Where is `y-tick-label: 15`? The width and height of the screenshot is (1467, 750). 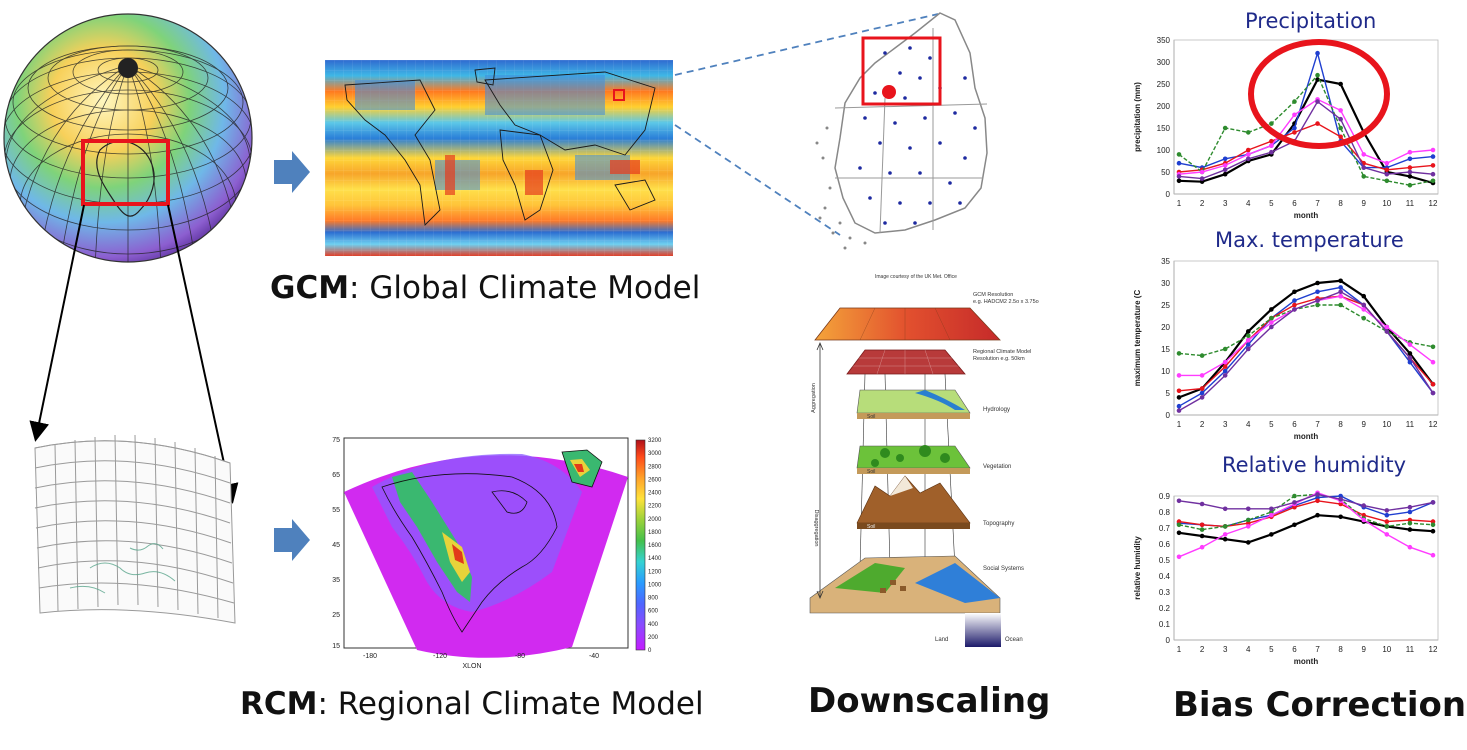
y-tick-label: 15 is located at coordinates (1165, 349).